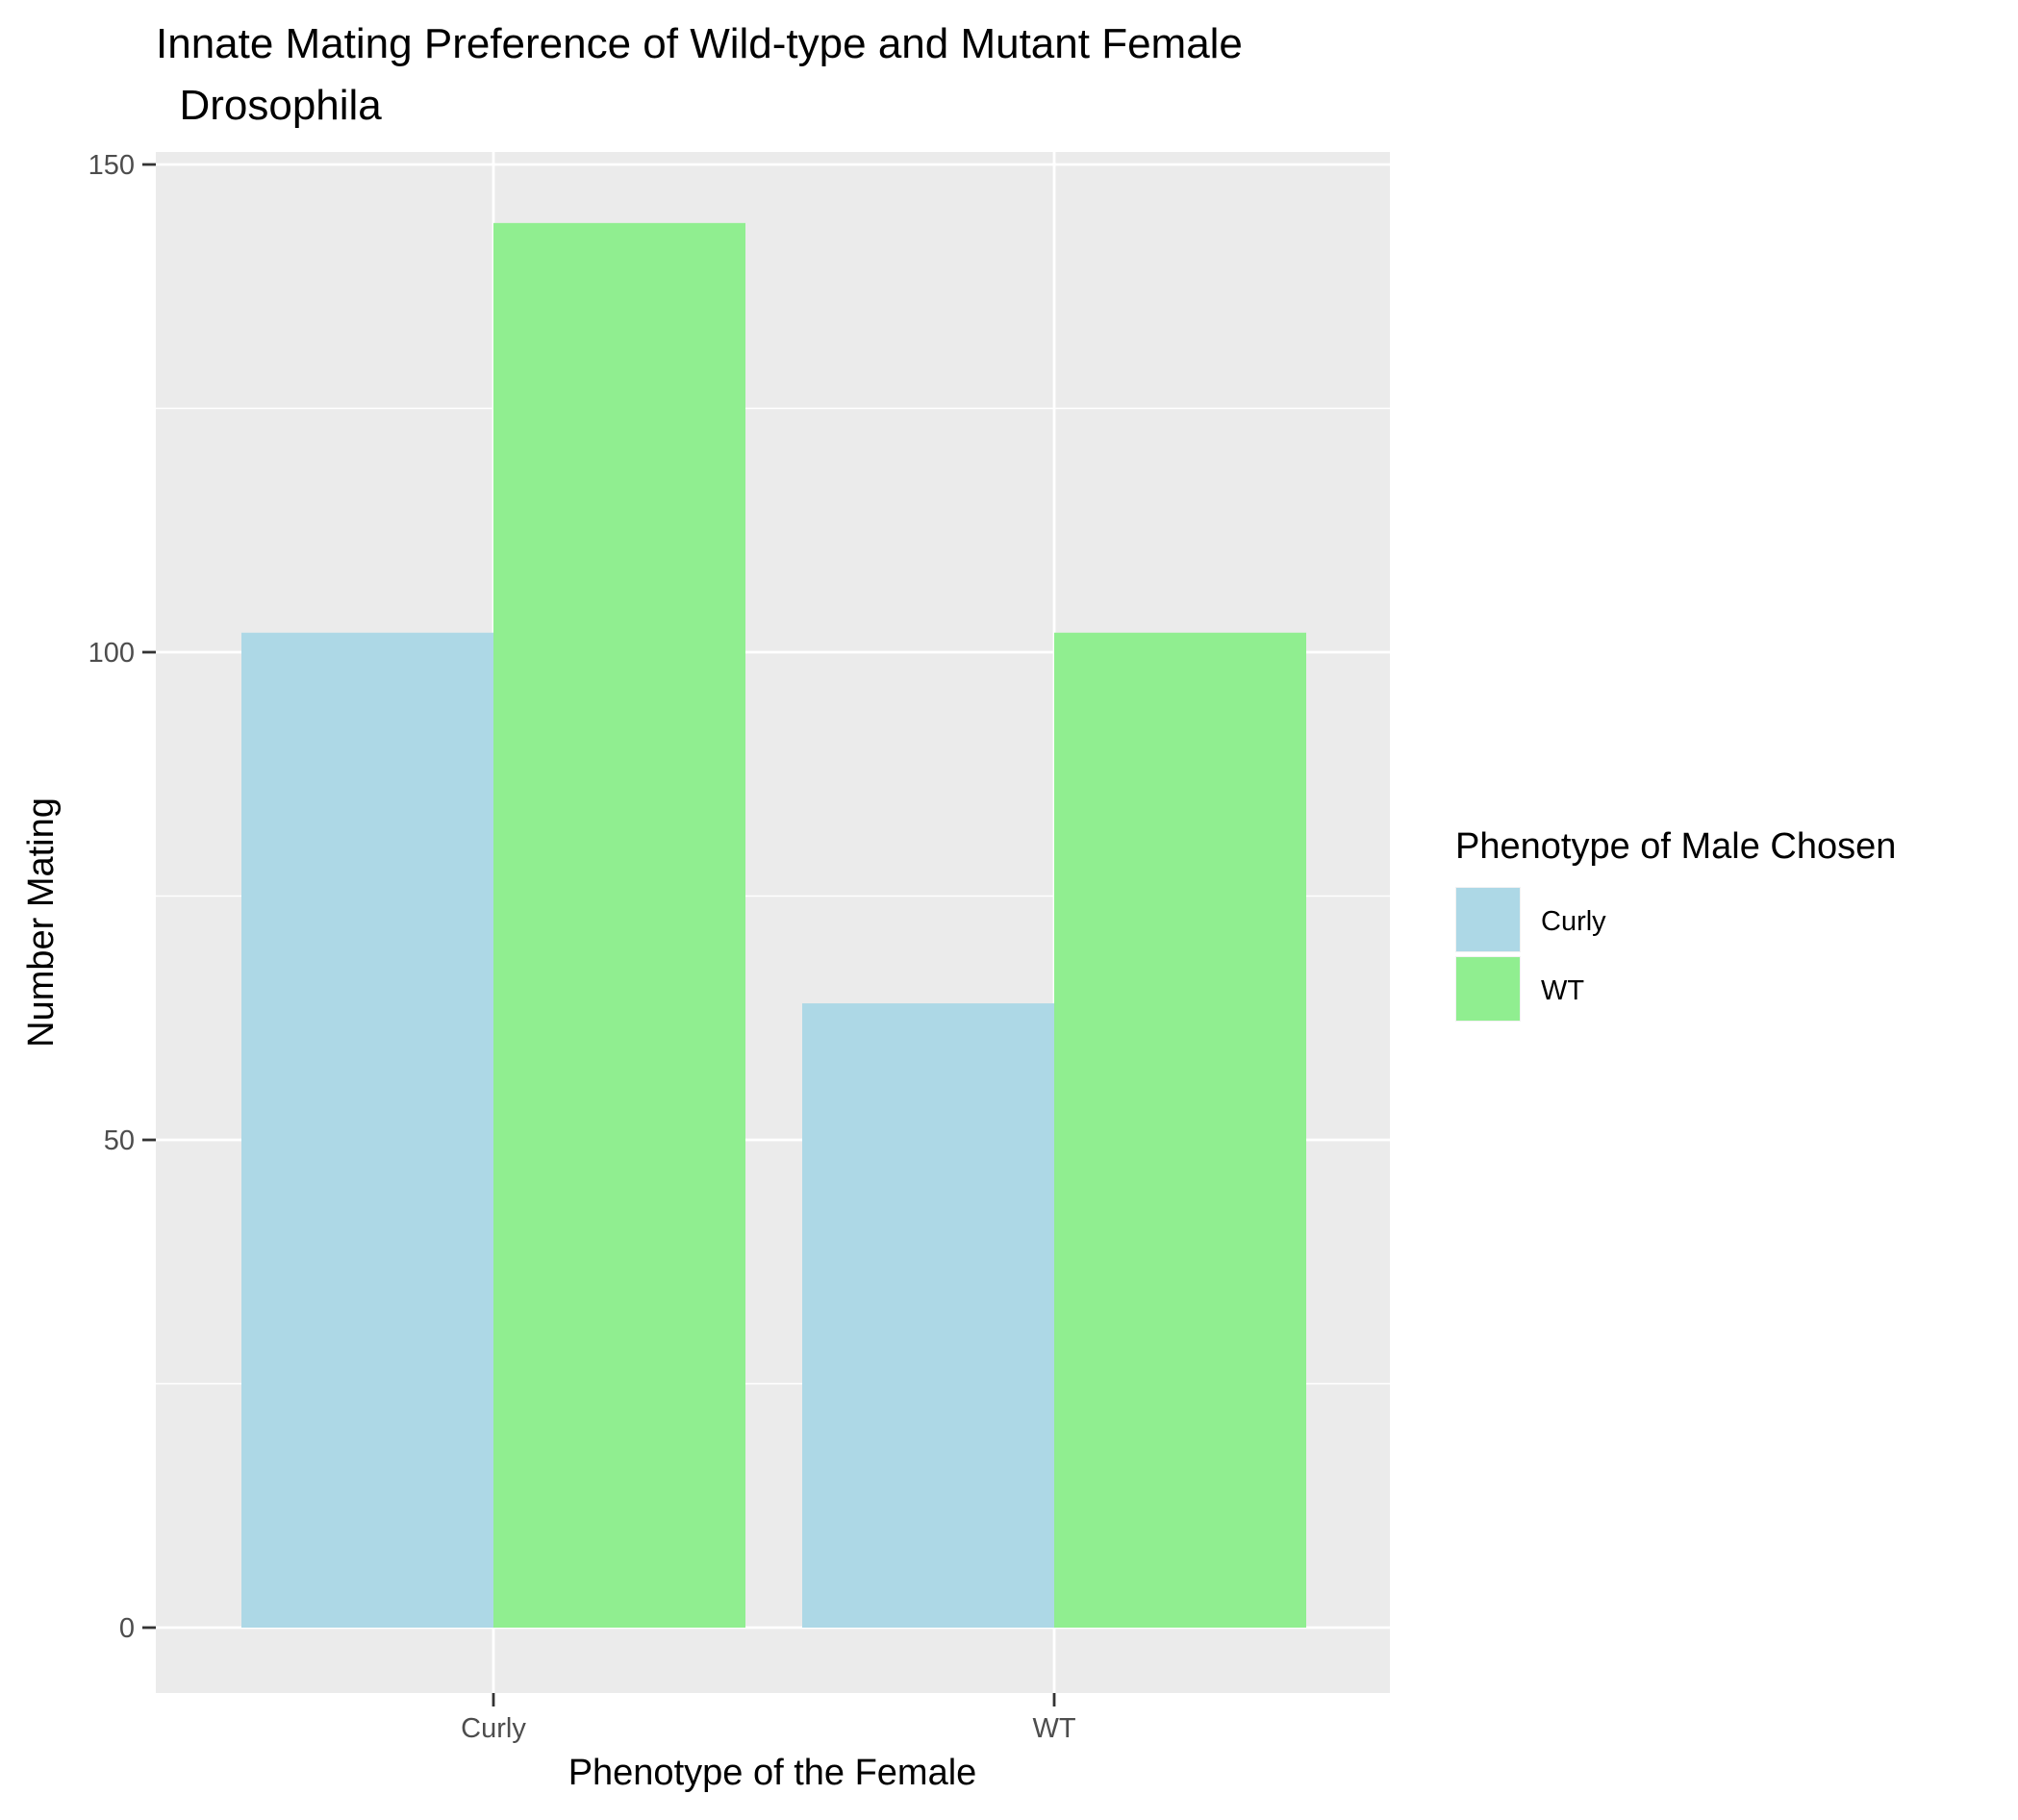 The width and height of the screenshot is (2018, 1820). I want to click on legend: Phenotype of Male Chosen Curly WT, so click(1675, 924).